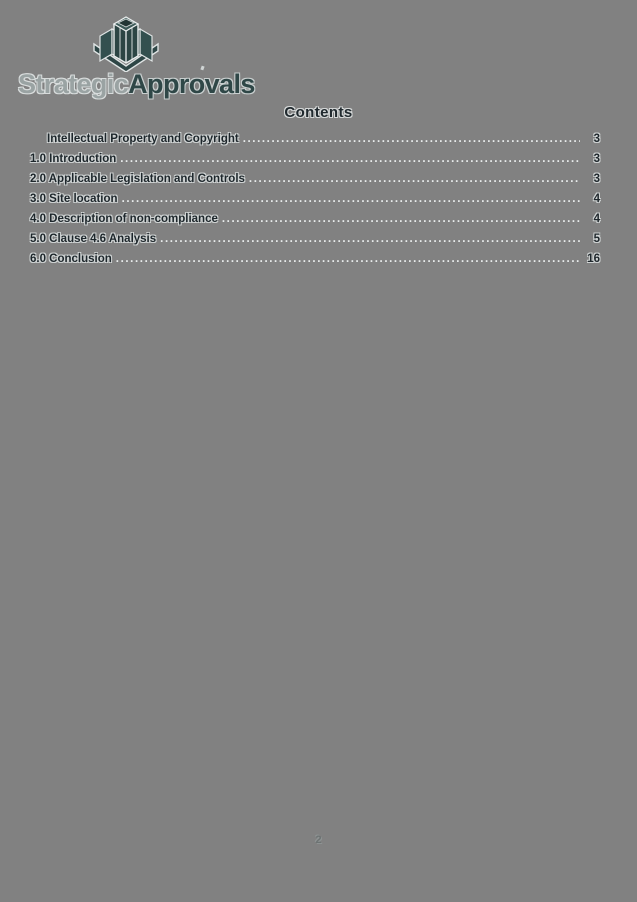 The width and height of the screenshot is (637, 902). Describe the element at coordinates (596, 239) in the screenshot. I see `toc-entry-page: 5` at that location.